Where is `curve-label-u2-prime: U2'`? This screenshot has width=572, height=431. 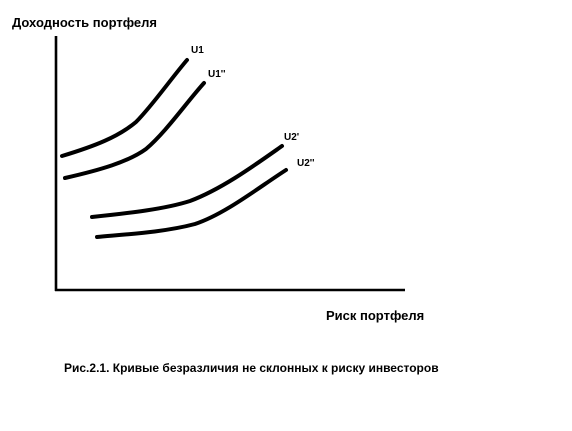 curve-label-u2-prime: U2' is located at coordinates (291, 137).